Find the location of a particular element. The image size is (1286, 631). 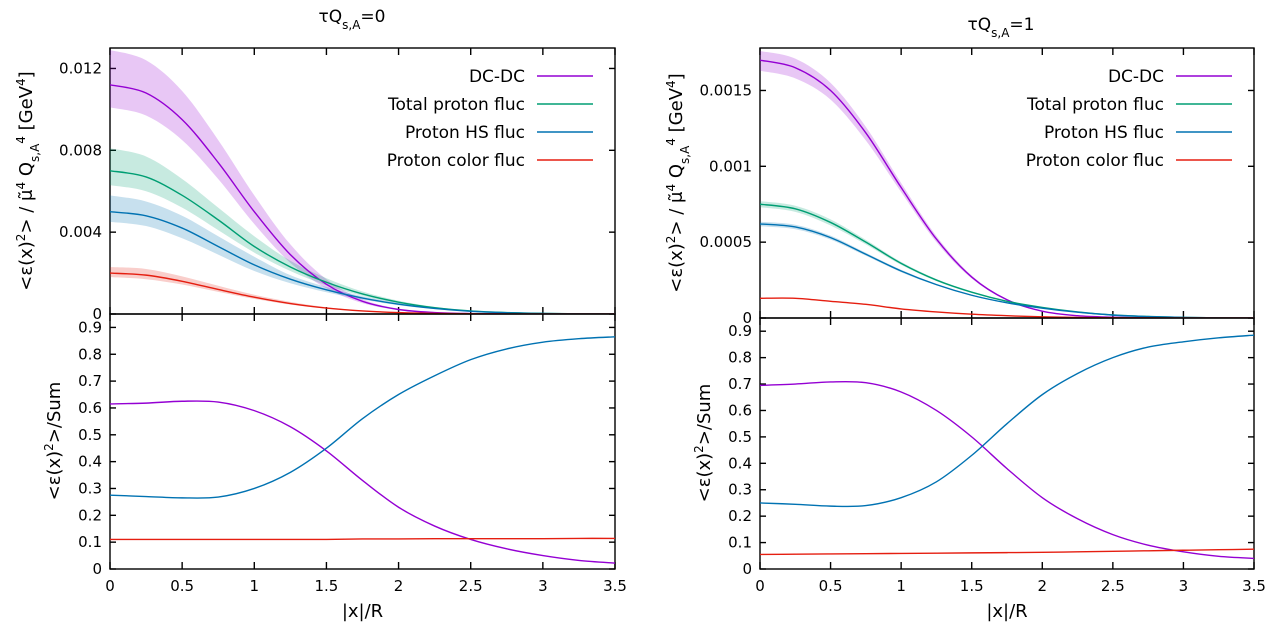

y-tick-label: 0.008 is located at coordinates (80, 150).